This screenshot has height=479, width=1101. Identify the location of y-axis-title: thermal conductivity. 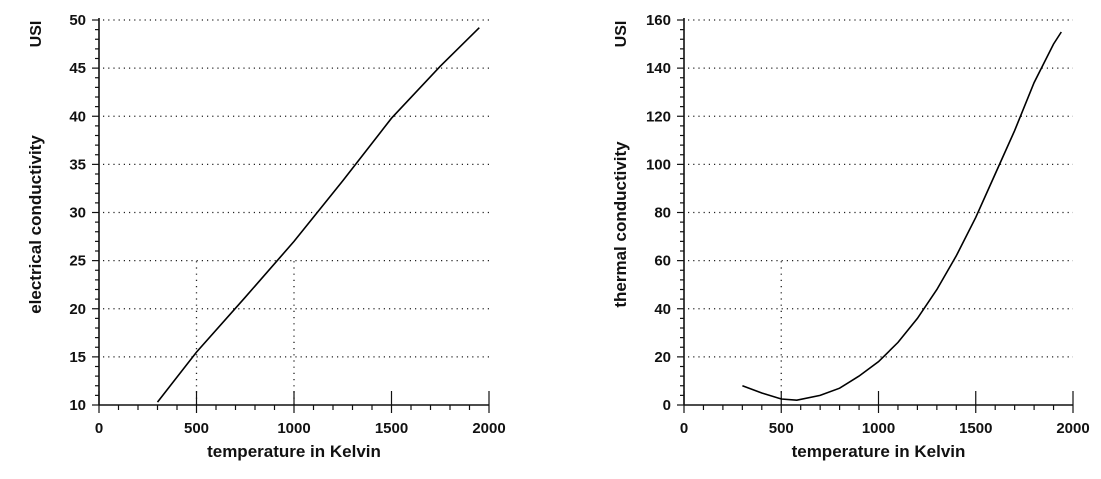
(620, 224).